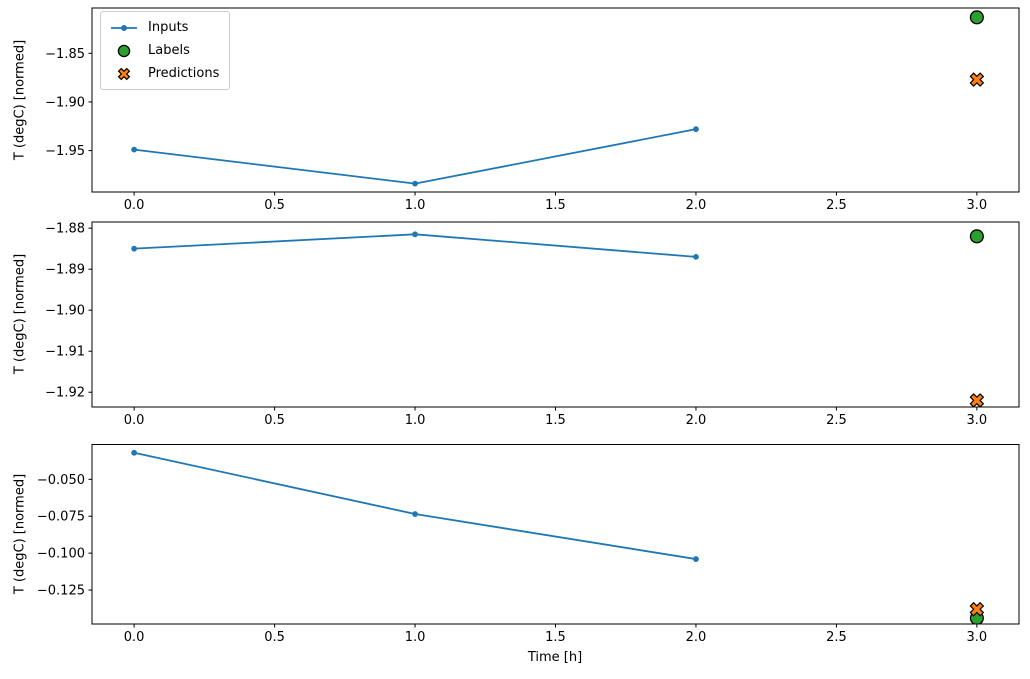 This screenshot has height=679, width=1030. What do you see at coordinates (977, 79) in the screenshot?
I see `subplot-1-predictions-x-marker` at bounding box center [977, 79].